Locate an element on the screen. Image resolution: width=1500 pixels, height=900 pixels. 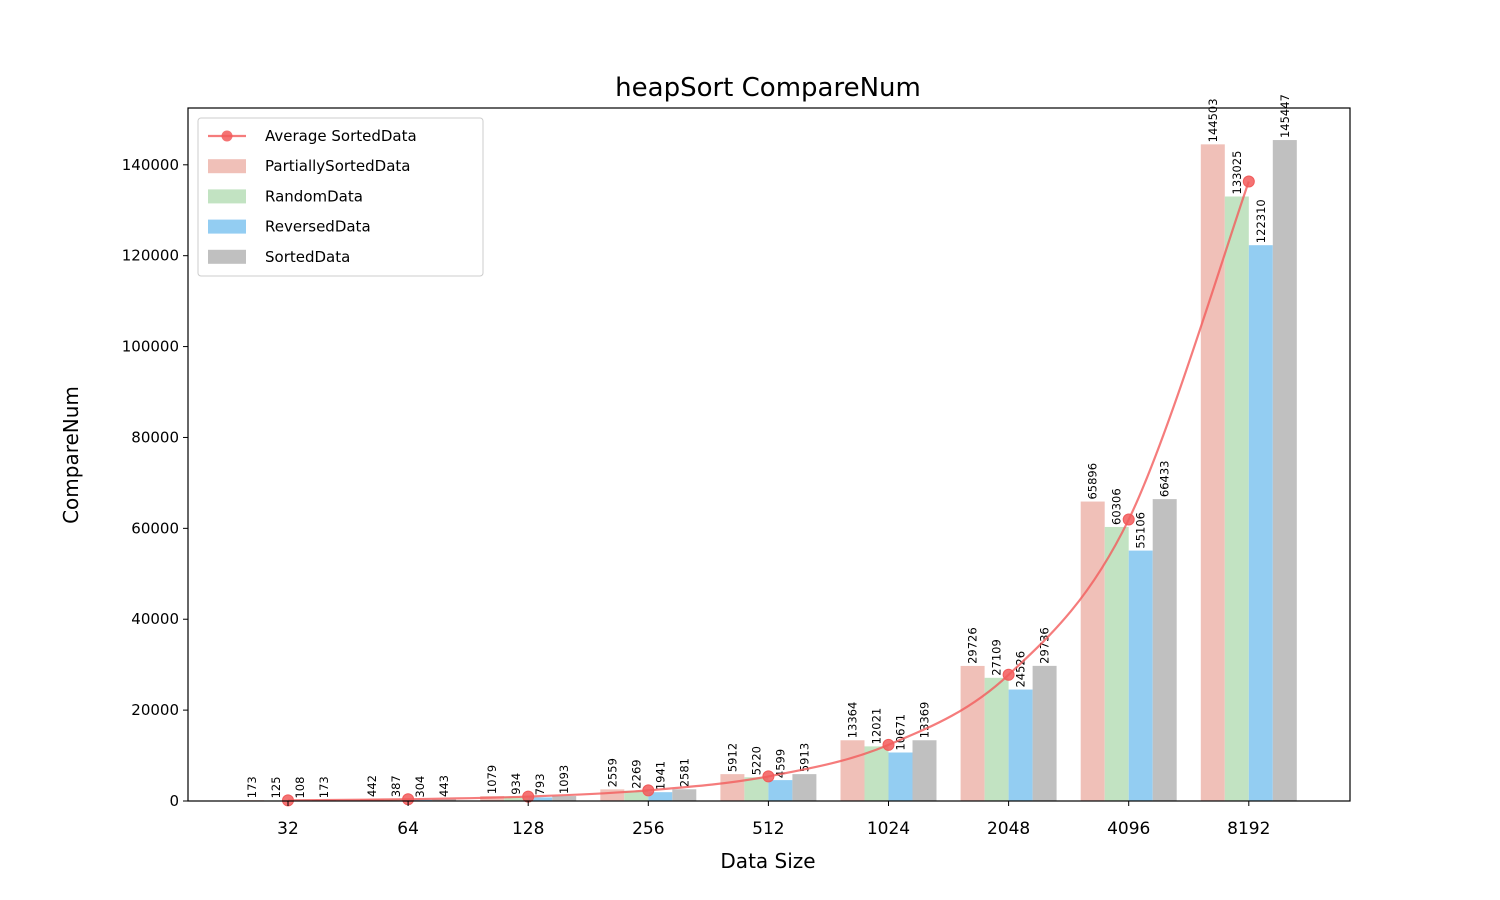
bar-label-partiallysorteddata-512: 5912 is located at coordinates (732, 757).